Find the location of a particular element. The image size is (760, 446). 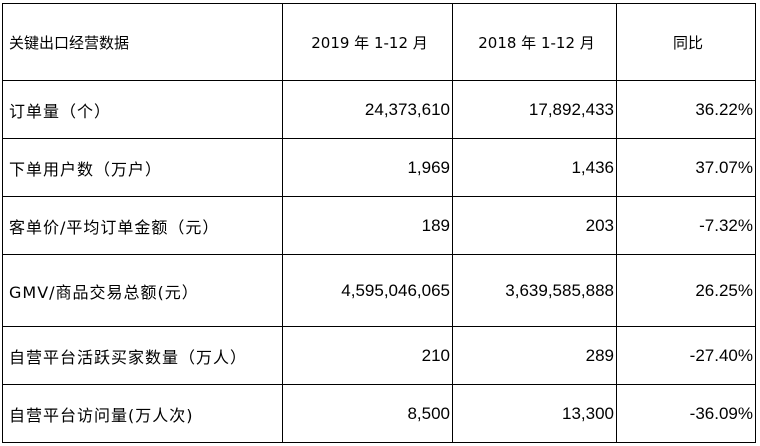

value-2019: 24,373,610 is located at coordinates (367, 109).